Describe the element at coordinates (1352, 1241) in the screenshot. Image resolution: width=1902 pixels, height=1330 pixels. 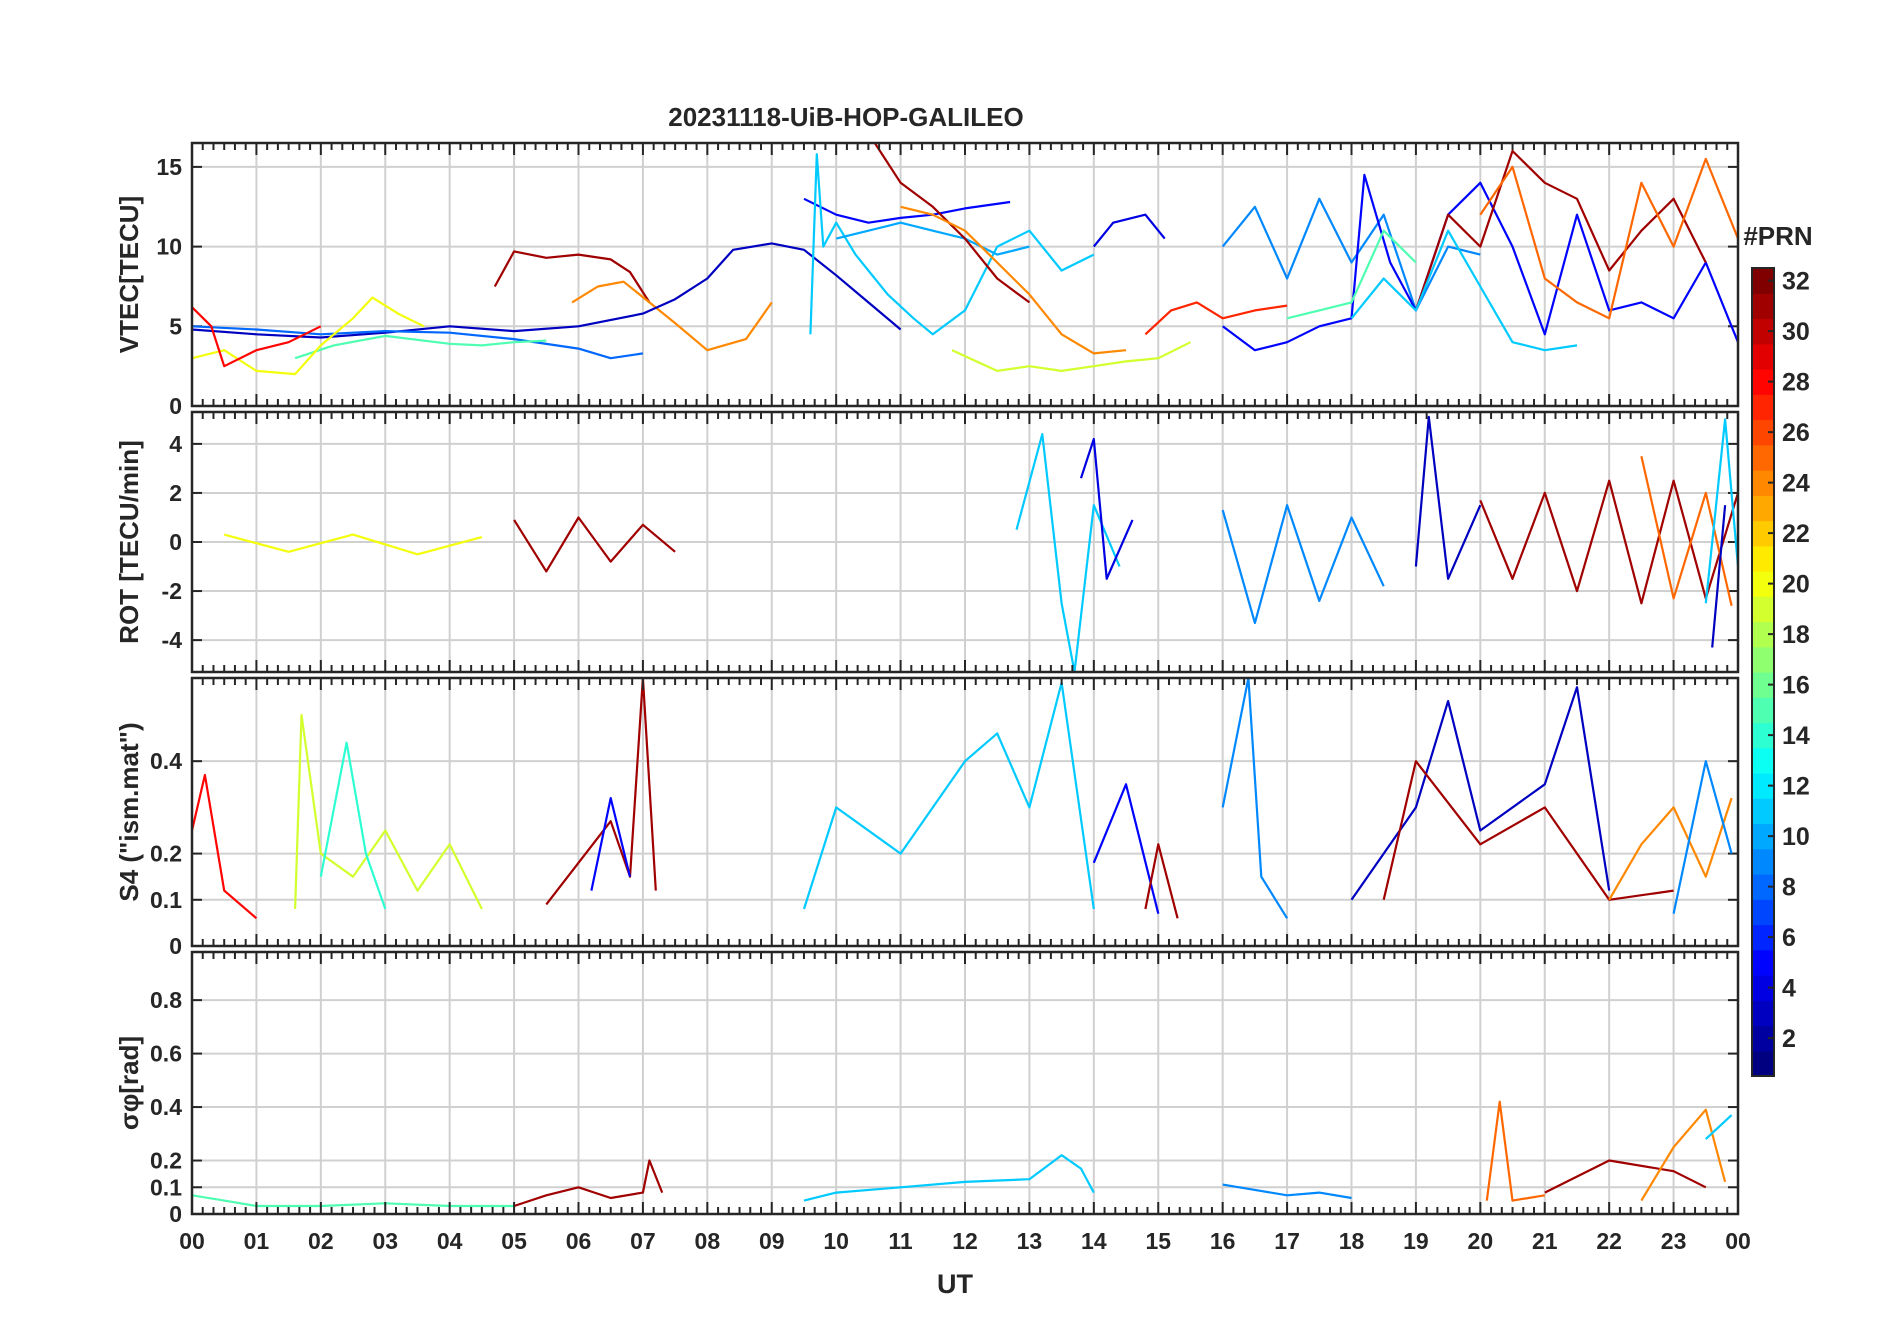
I see `x-tick-label: 18` at that location.